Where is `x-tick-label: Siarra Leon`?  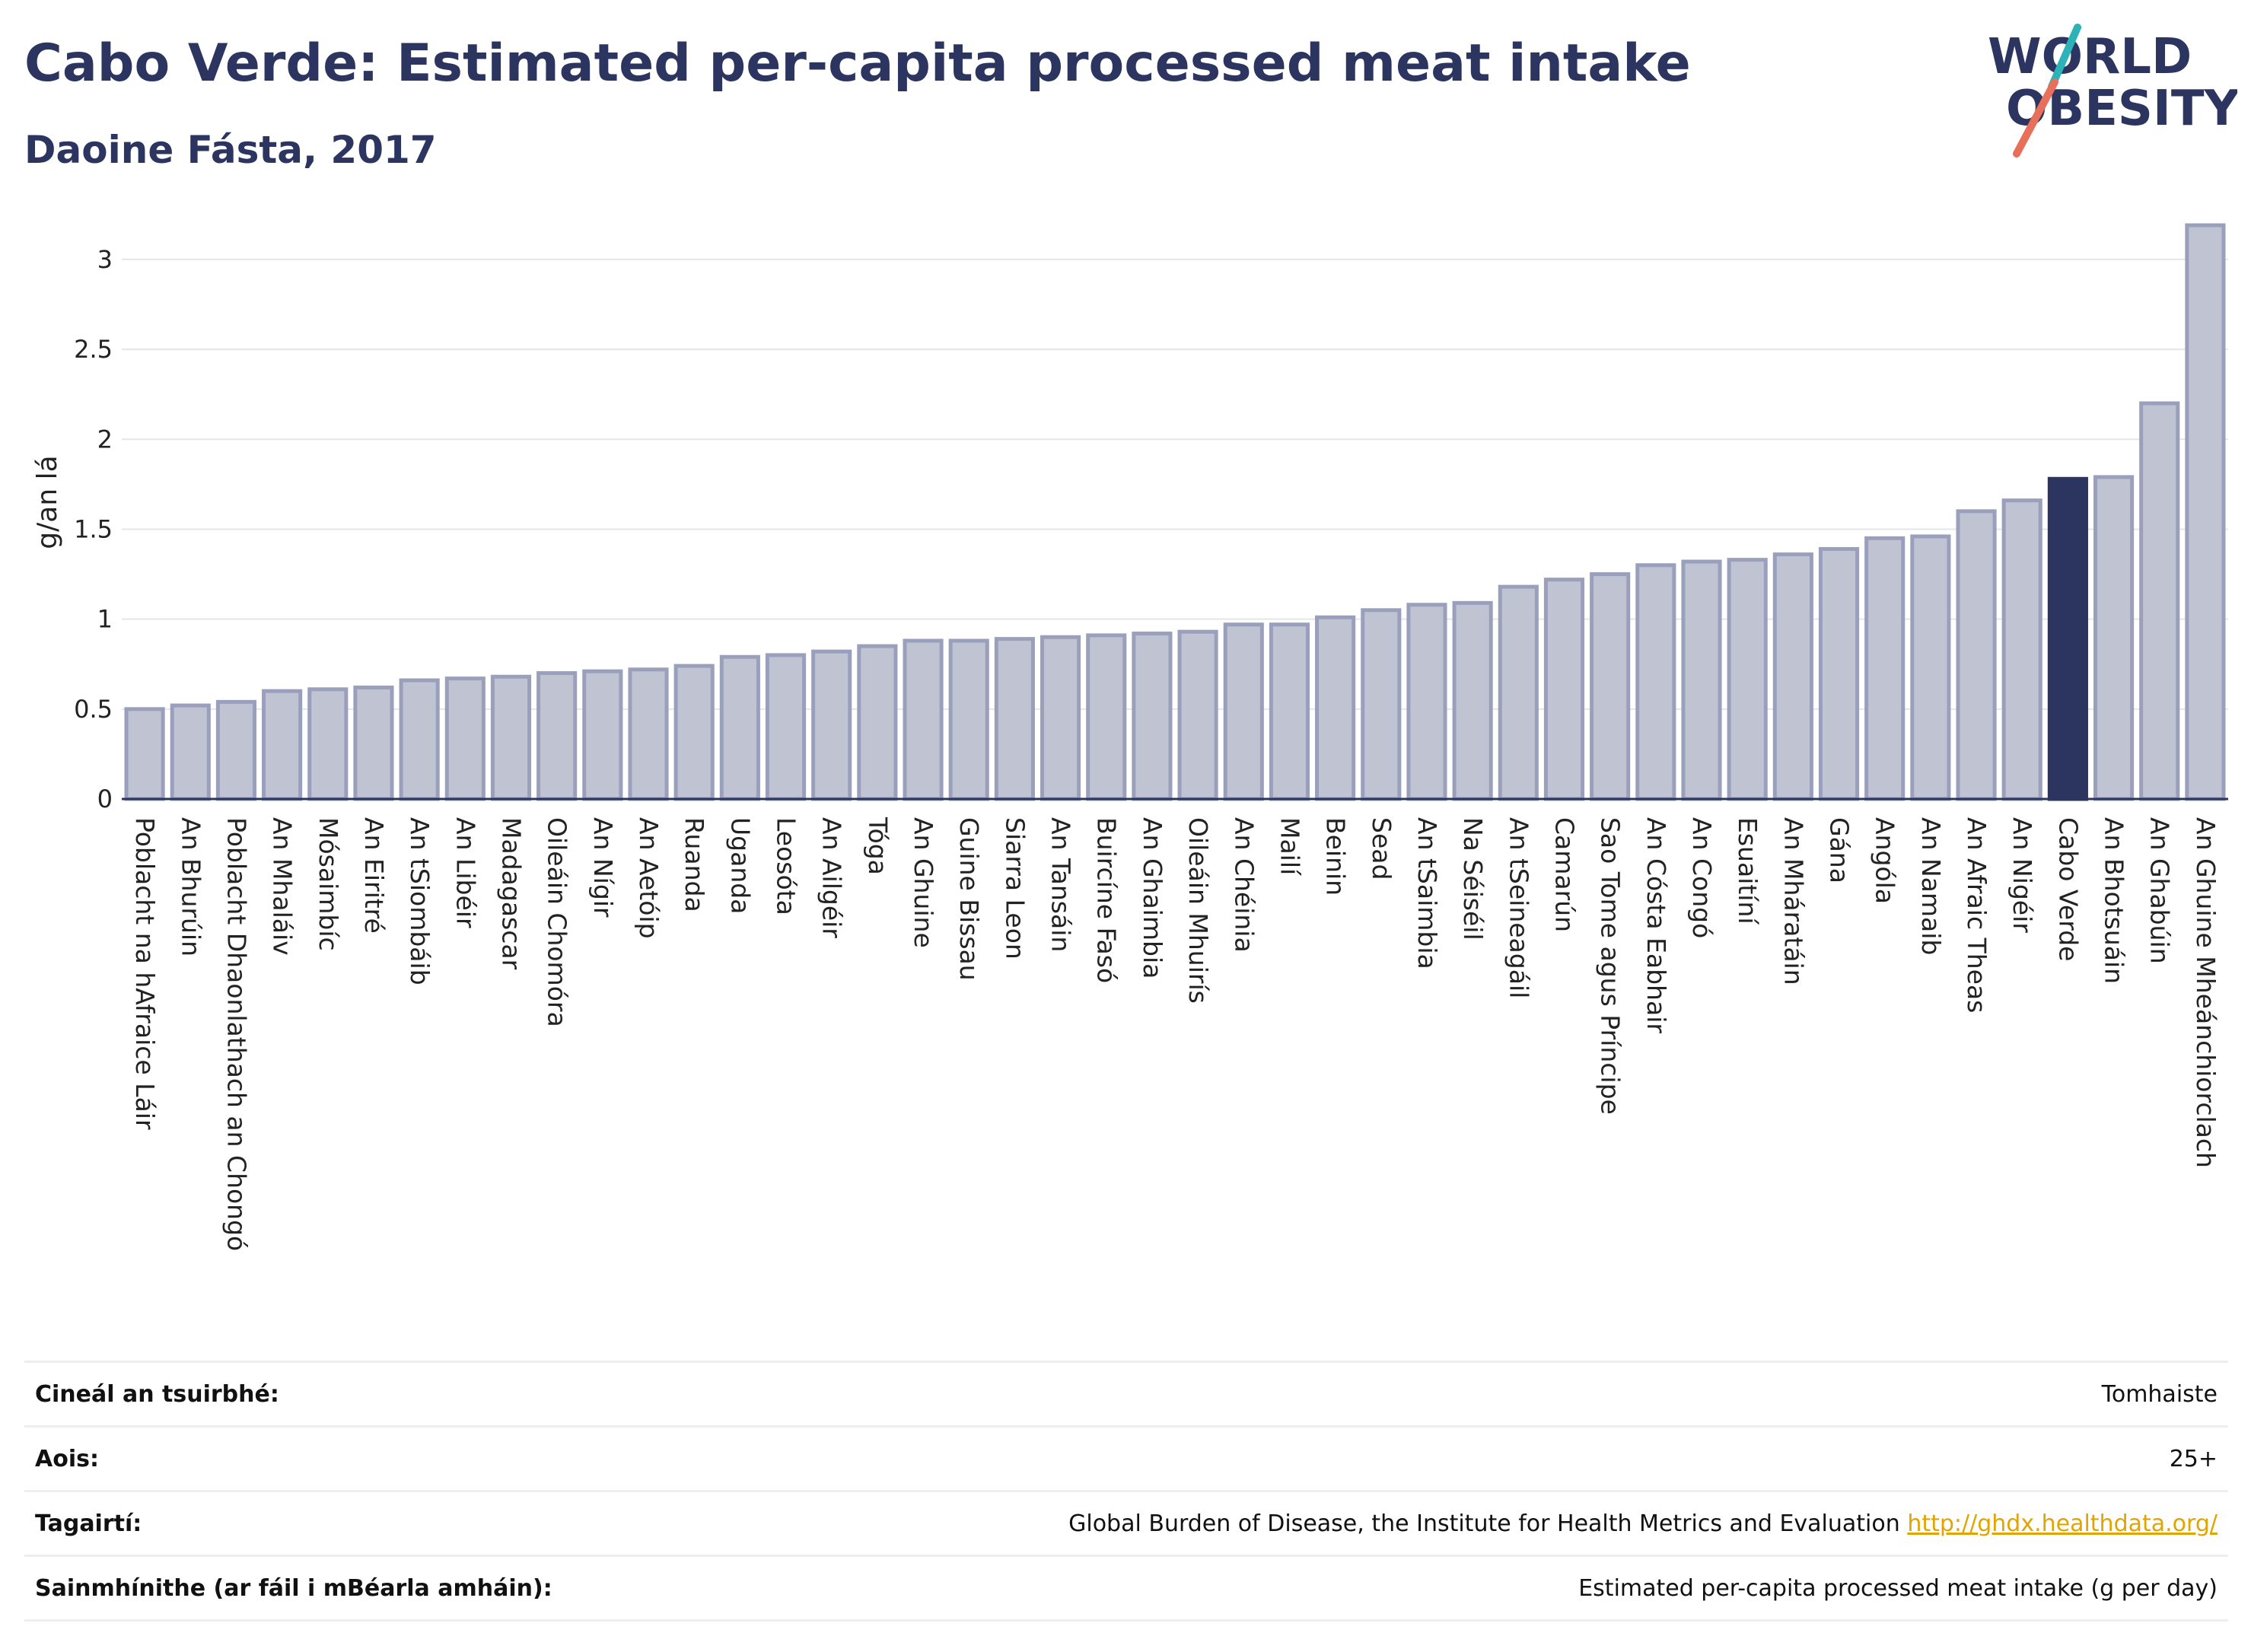 x-tick-label: Siarra Leon is located at coordinates (1015, 888).